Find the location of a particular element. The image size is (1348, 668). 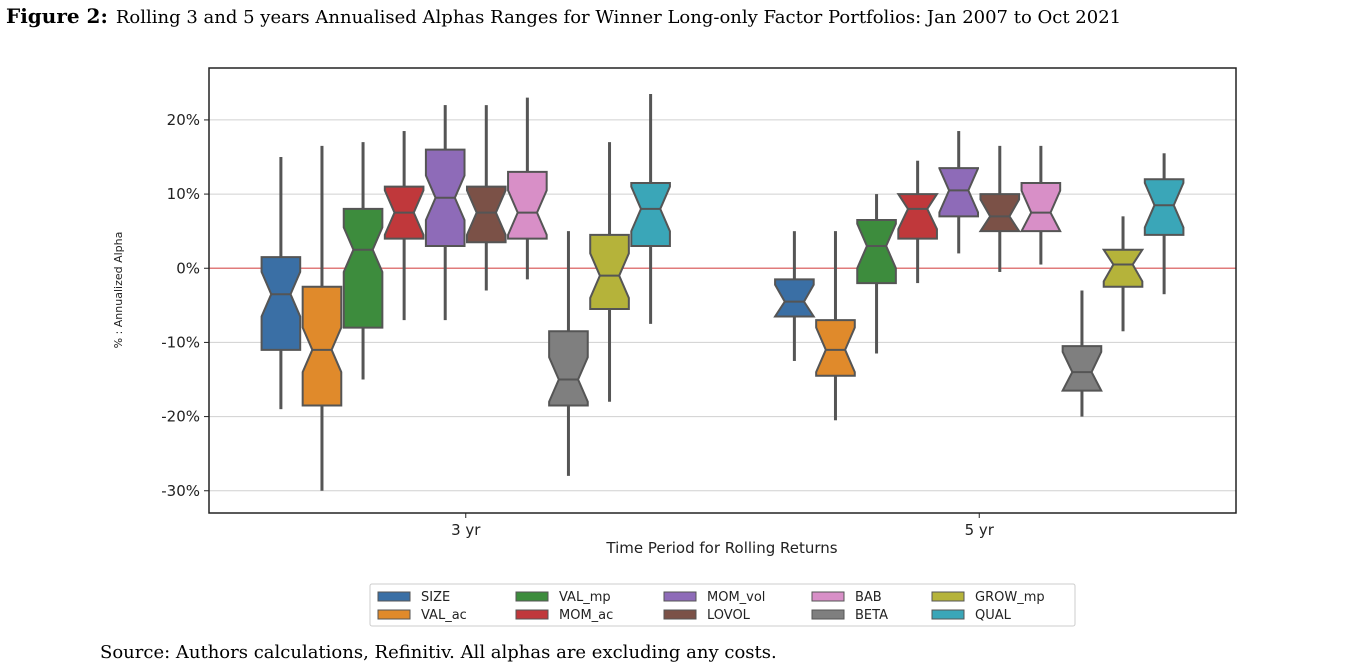

legend-item-size: SIZE is located at coordinates (413, 597).